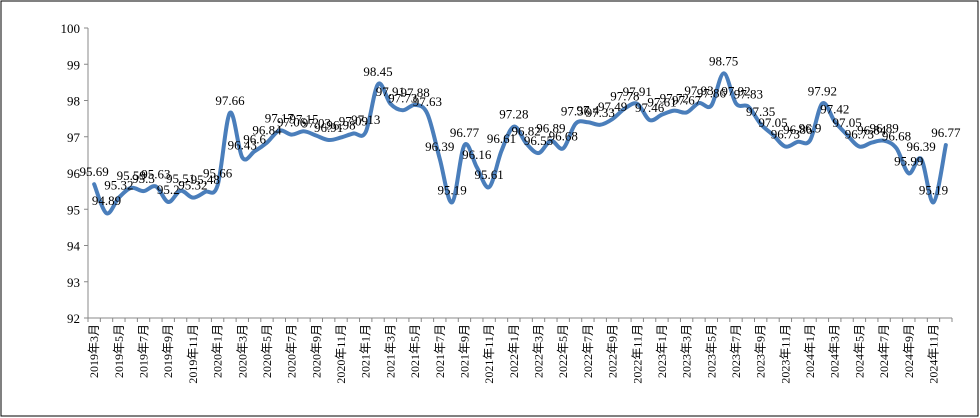 This screenshot has width=980, height=418. I want to click on data-label: 96.73, so click(785, 134).